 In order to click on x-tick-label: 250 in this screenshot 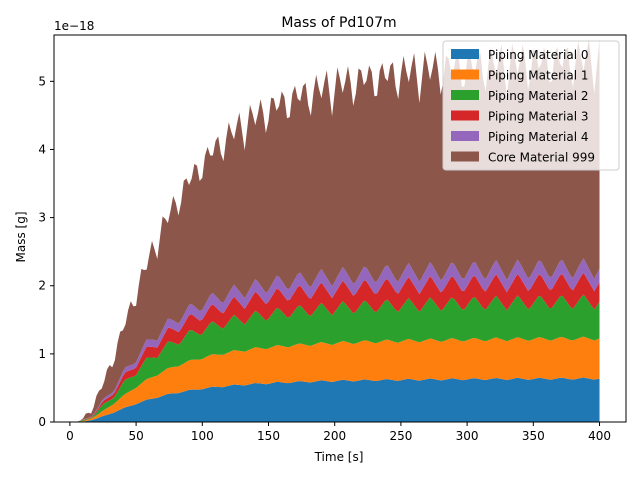, I will do `click(400, 436)`.